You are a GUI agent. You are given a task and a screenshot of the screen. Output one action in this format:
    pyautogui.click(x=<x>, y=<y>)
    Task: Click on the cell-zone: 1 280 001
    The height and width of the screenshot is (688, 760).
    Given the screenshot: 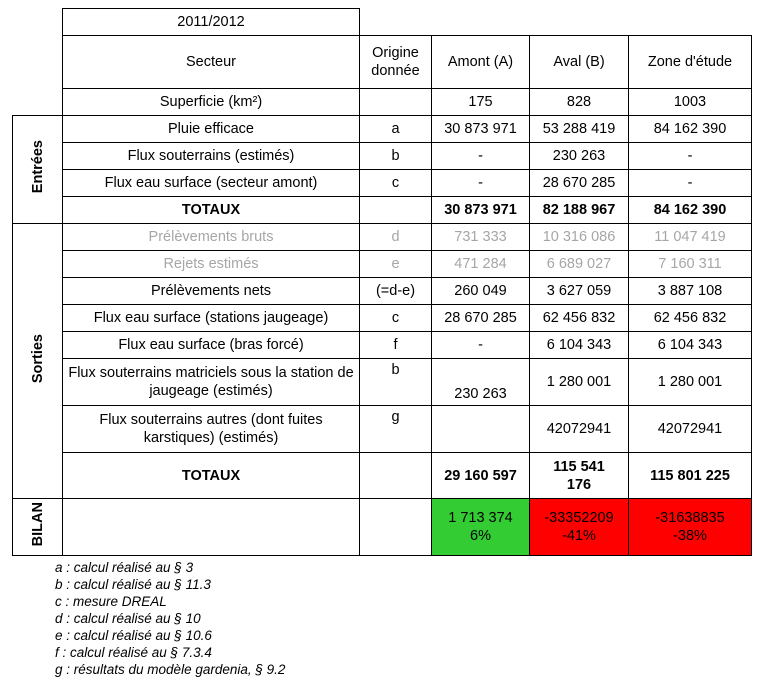 What is the action you would take?
    pyautogui.click(x=690, y=382)
    